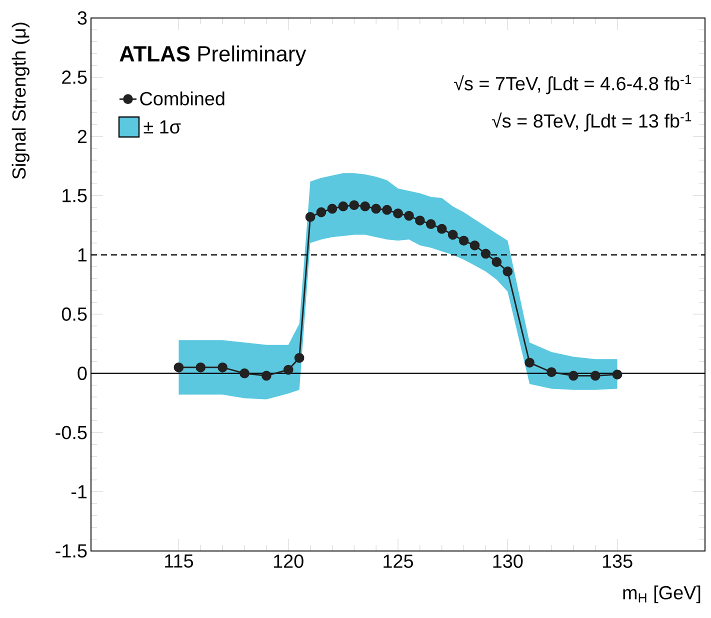 The image size is (711, 618). Describe the element at coordinates (213, 55) in the screenshot. I see `annotation: ATLAS Preliminary` at that location.